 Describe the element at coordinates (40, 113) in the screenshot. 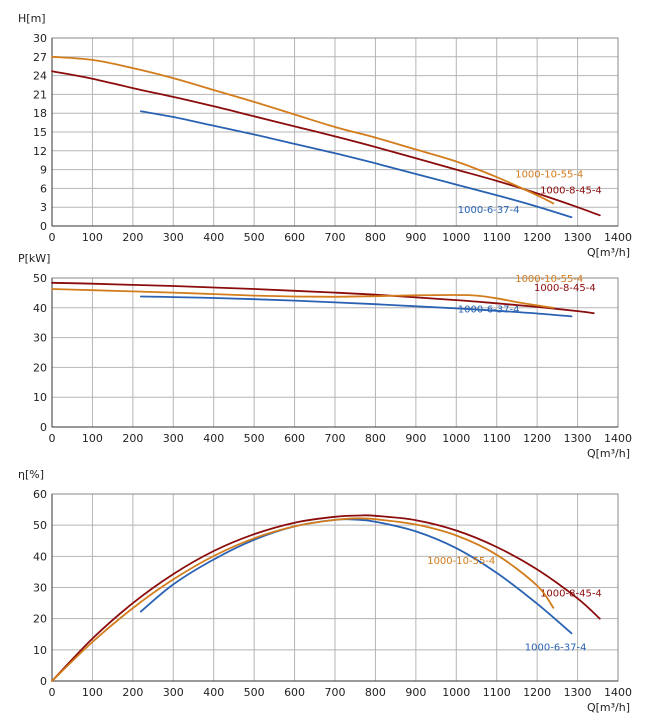

I see `y-tick-label: 18` at that location.